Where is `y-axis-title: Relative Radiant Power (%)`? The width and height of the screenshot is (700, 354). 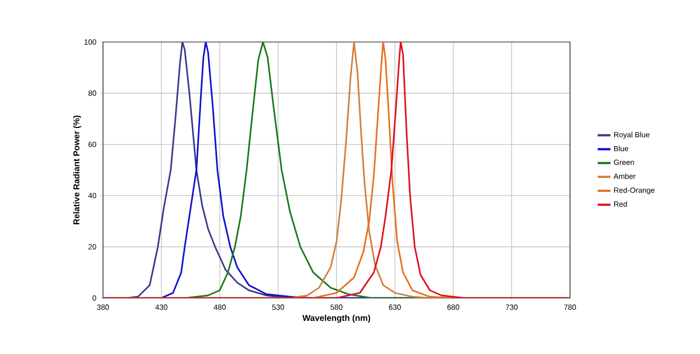 y-axis-title: Relative Radiant Power (%) is located at coordinates (77, 170).